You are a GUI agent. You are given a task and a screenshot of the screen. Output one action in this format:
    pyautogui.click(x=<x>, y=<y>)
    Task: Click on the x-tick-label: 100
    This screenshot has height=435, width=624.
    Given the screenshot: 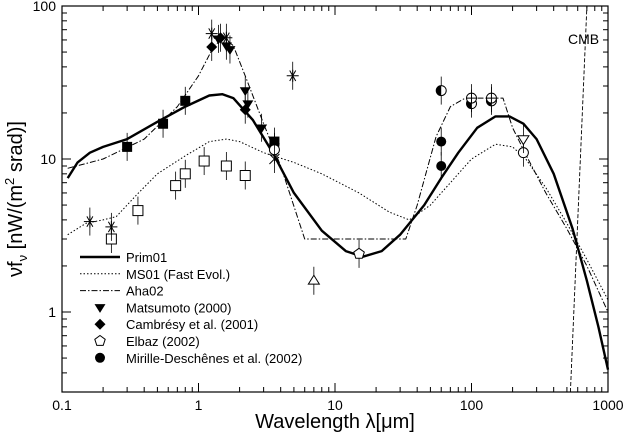 What is the action you would take?
    pyautogui.click(x=472, y=405)
    